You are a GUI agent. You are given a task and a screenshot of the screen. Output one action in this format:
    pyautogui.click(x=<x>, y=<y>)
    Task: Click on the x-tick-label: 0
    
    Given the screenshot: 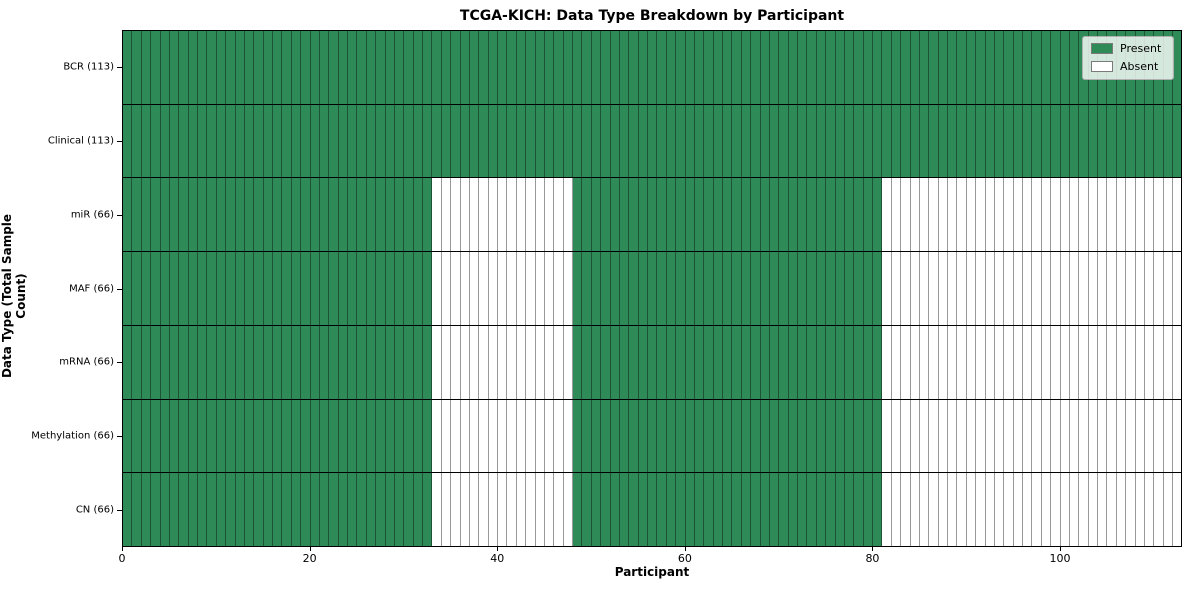 What is the action you would take?
    pyautogui.click(x=122, y=558)
    